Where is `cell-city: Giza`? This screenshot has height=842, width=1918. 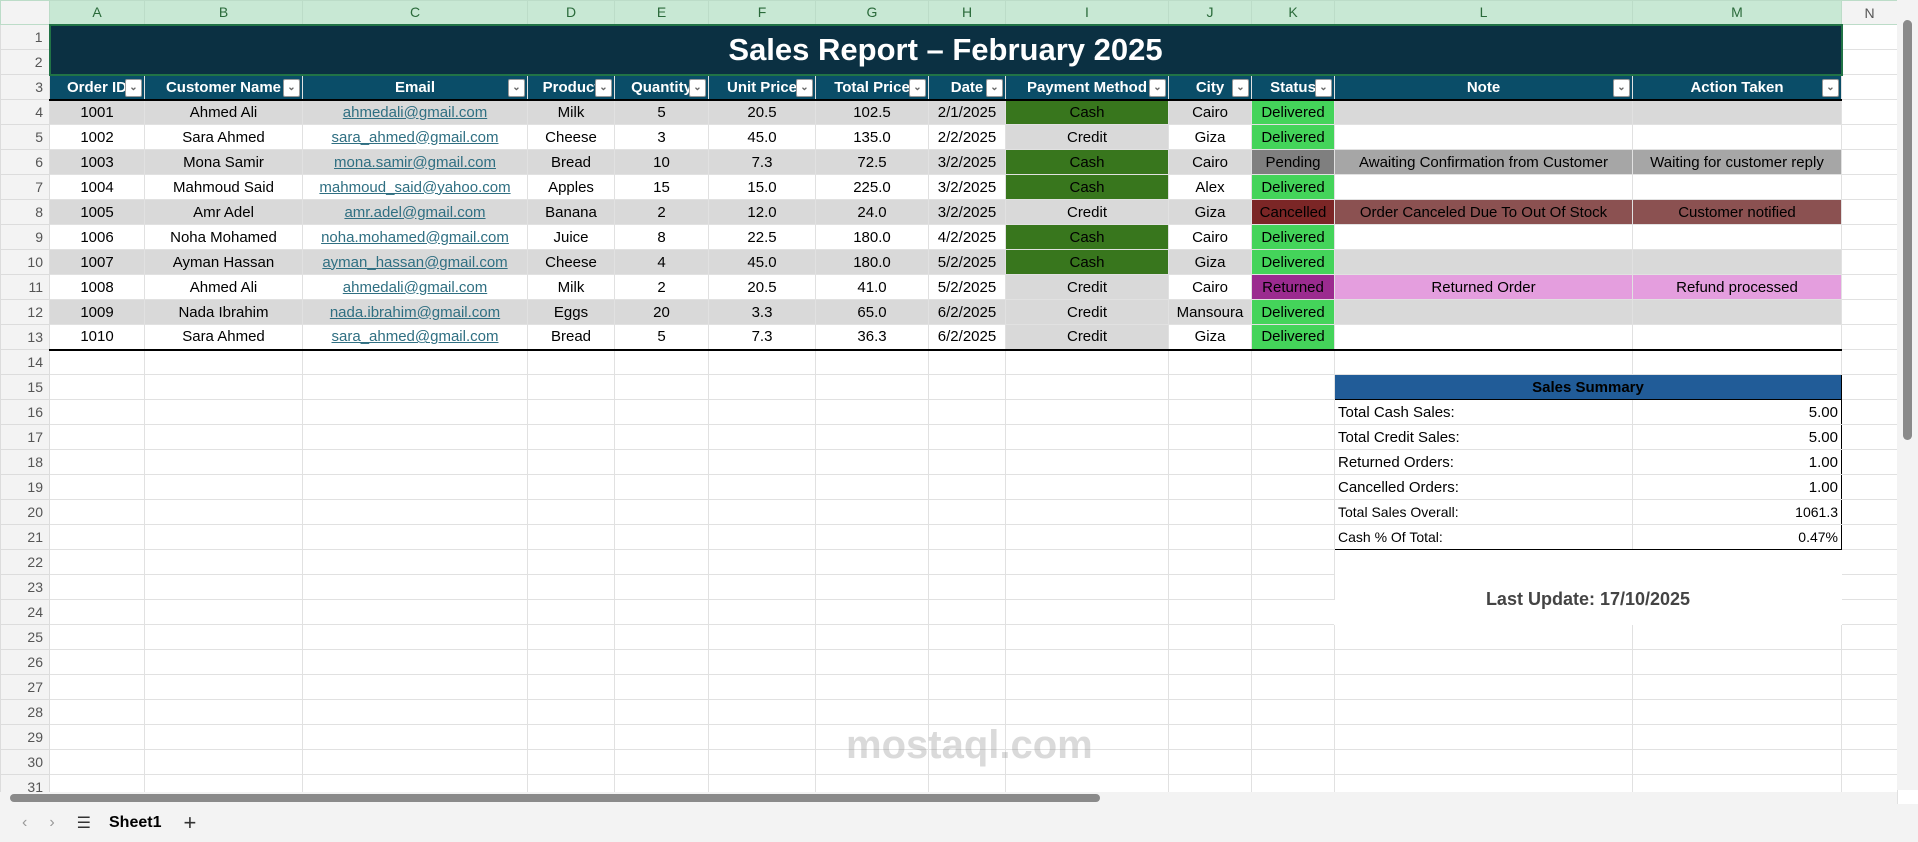 cell-city: Giza is located at coordinates (1210, 337).